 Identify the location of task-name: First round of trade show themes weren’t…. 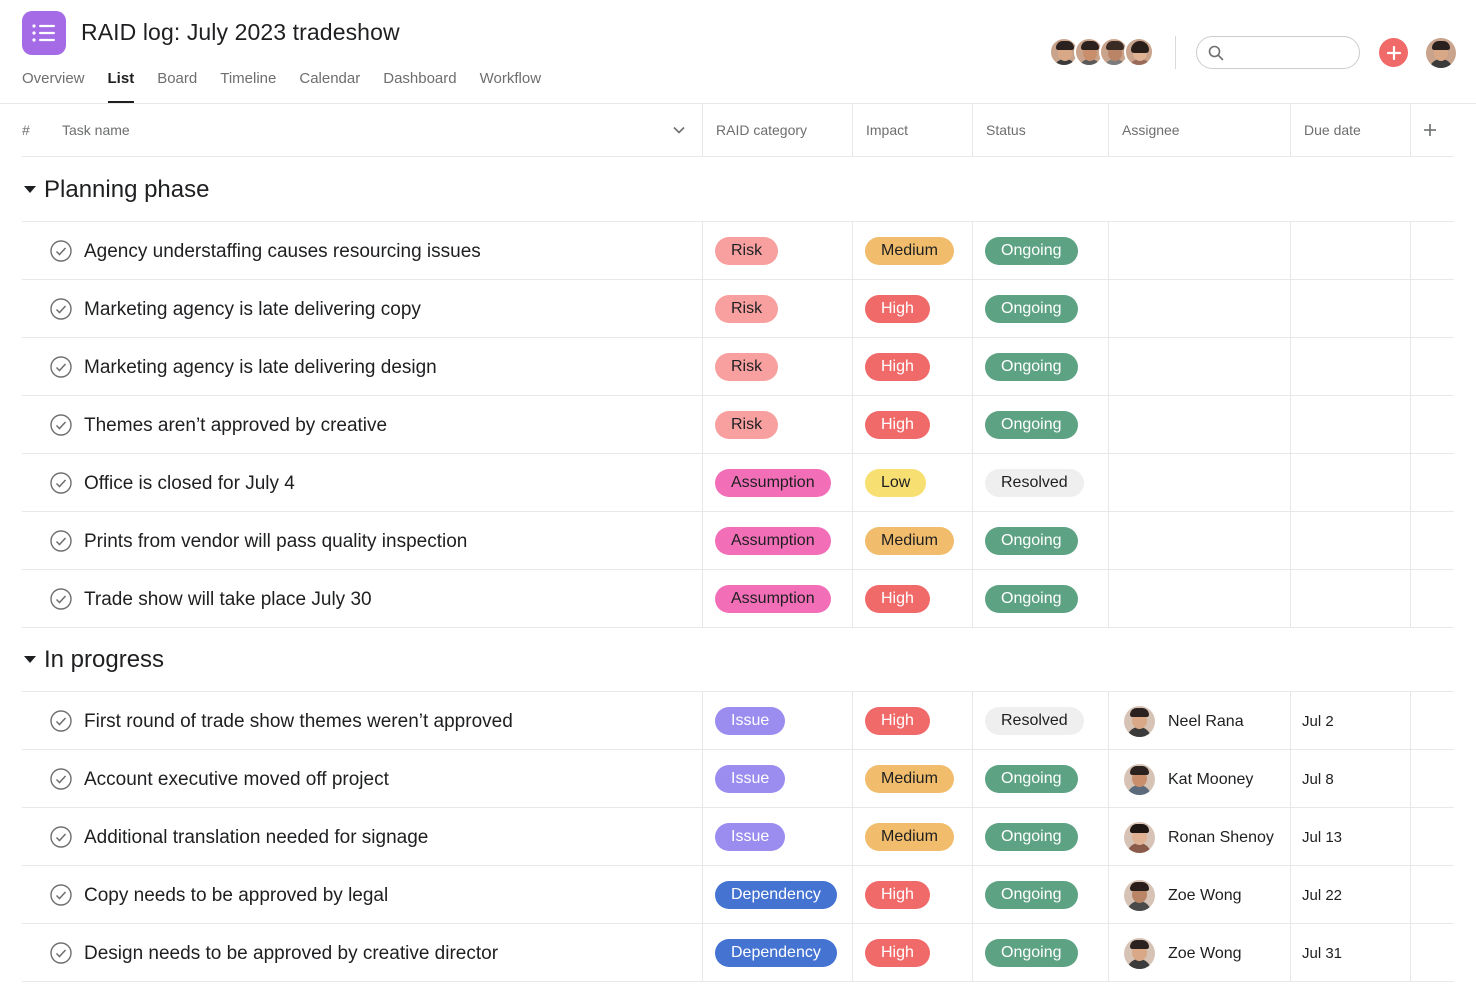
(298, 721).